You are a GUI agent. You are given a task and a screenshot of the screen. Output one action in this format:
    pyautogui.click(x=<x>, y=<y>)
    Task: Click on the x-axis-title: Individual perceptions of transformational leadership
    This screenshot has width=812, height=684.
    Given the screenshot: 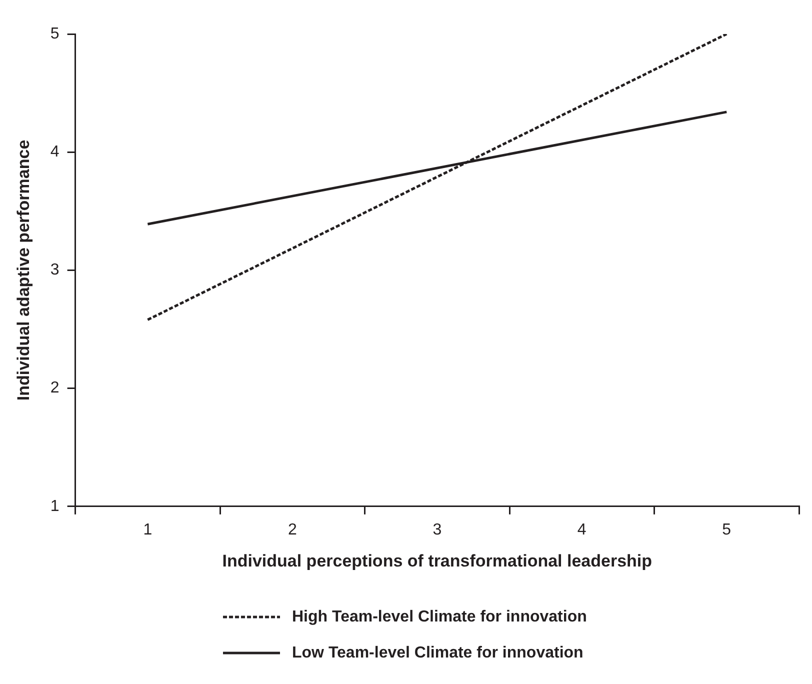 What is the action you would take?
    pyautogui.click(x=437, y=560)
    